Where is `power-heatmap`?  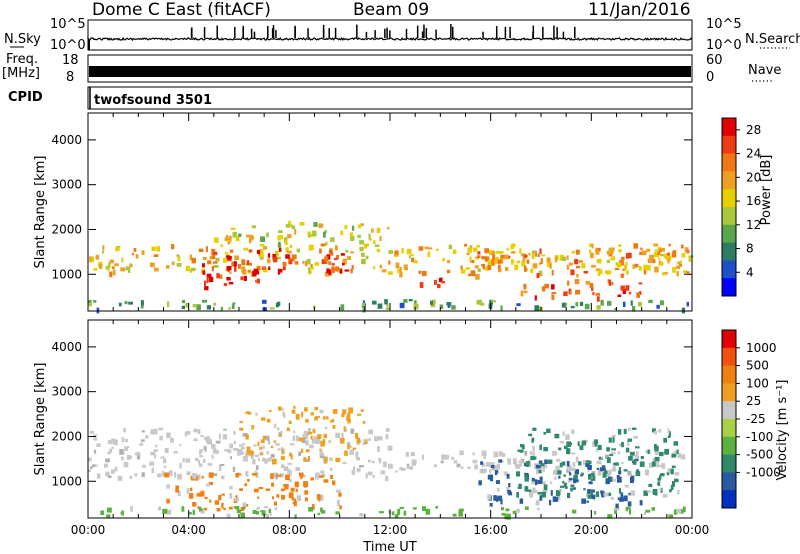 power-heatmap is located at coordinates (391, 267).